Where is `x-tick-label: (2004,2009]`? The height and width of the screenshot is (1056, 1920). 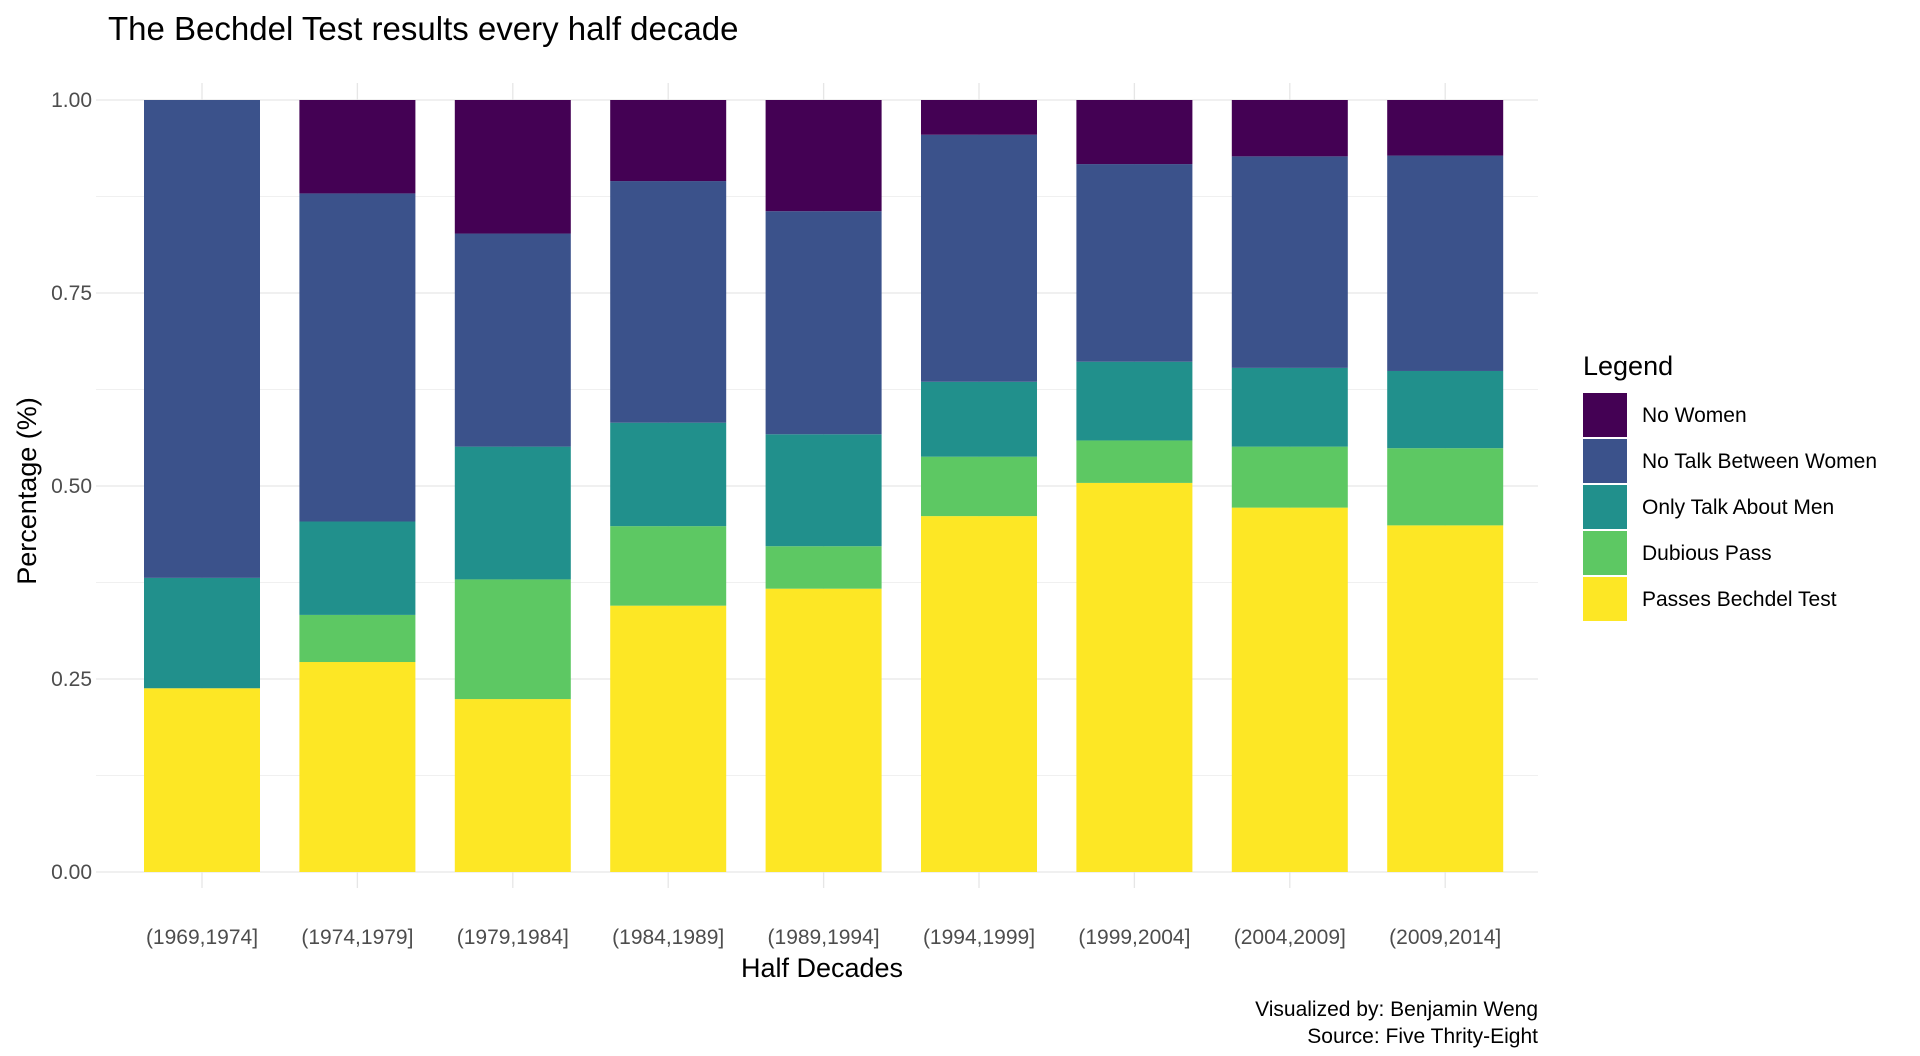
x-tick-label: (2004,2009] is located at coordinates (1290, 937).